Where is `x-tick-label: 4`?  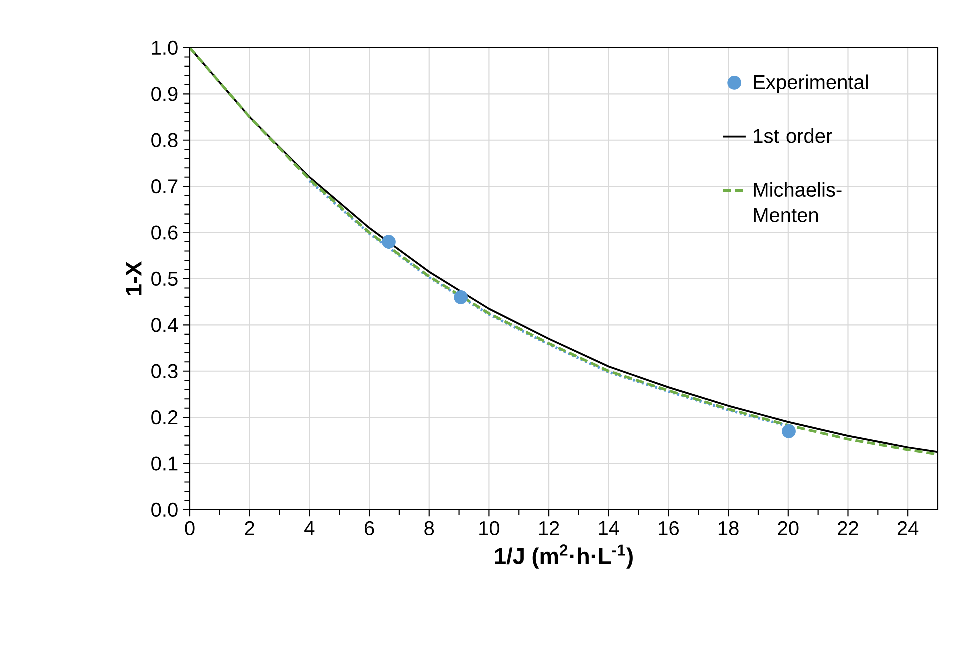
x-tick-label: 4 is located at coordinates (309, 528).